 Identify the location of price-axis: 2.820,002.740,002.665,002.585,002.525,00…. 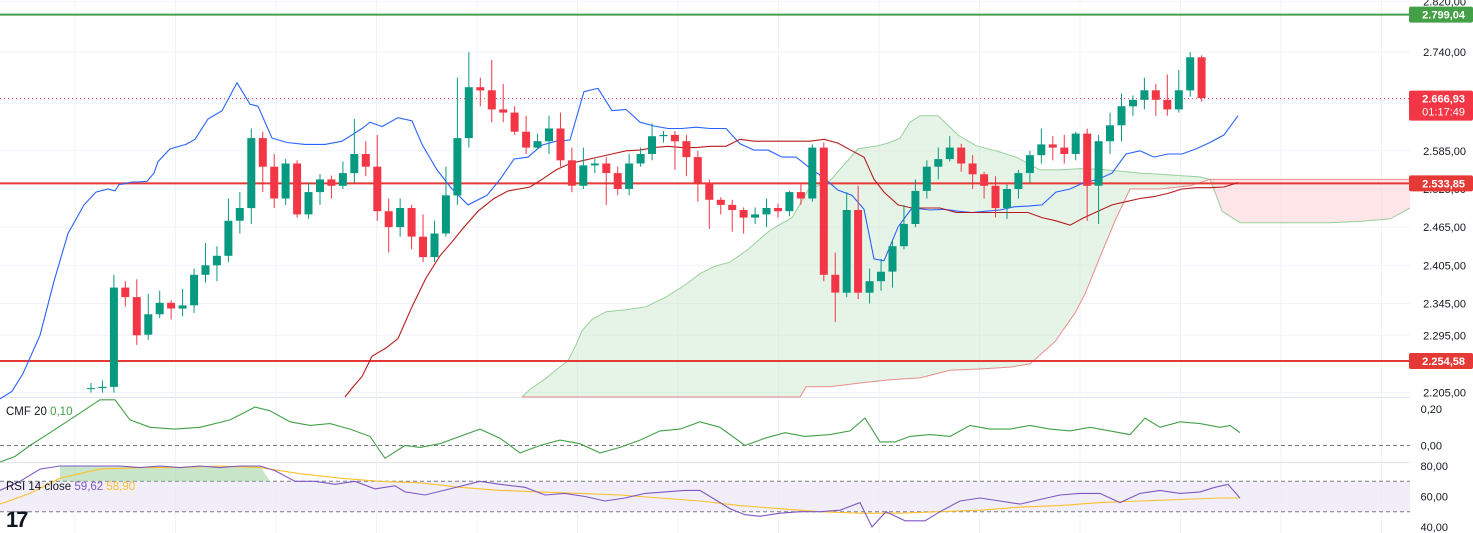
(1441, 266).